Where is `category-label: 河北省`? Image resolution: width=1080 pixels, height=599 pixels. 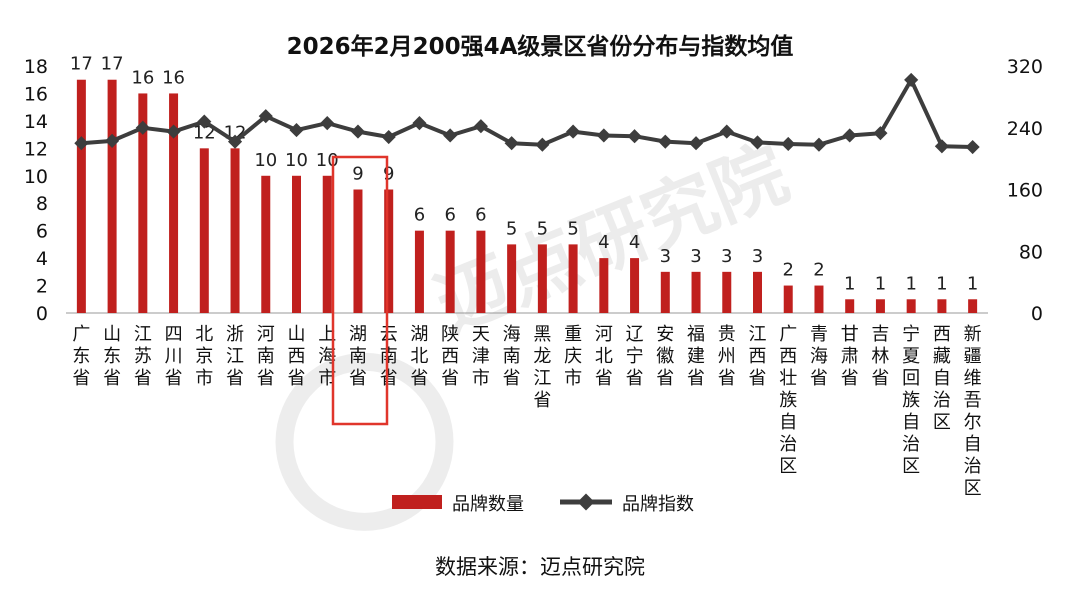
category-label: 河北省 is located at coordinates (604, 356).